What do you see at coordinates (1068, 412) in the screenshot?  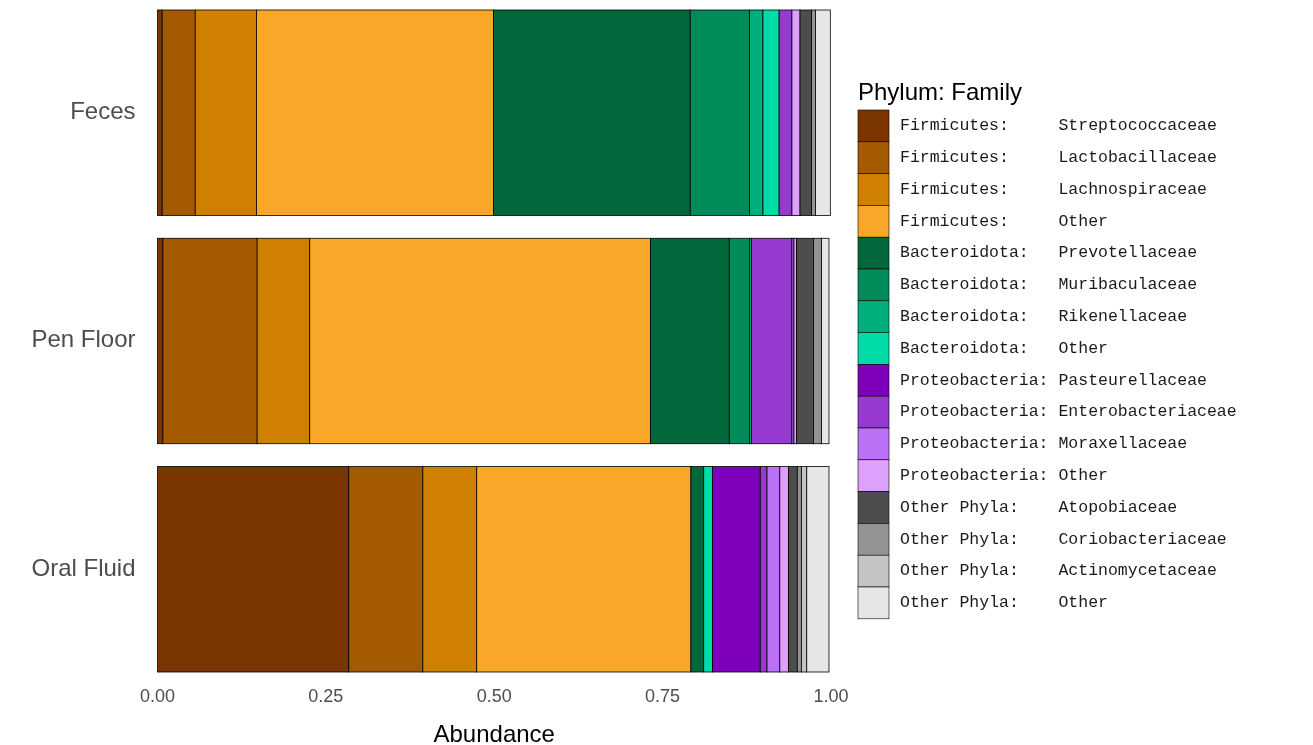 I see `legend-label: Proteobacteria: Enterobacteriaceae` at bounding box center [1068, 412].